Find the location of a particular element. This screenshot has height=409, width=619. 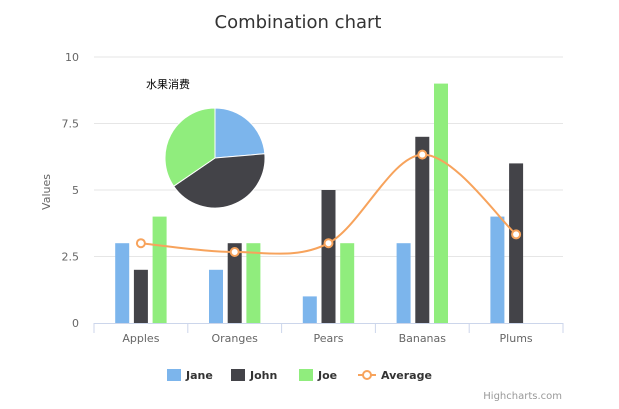

bar-john-pears is located at coordinates (328, 256).